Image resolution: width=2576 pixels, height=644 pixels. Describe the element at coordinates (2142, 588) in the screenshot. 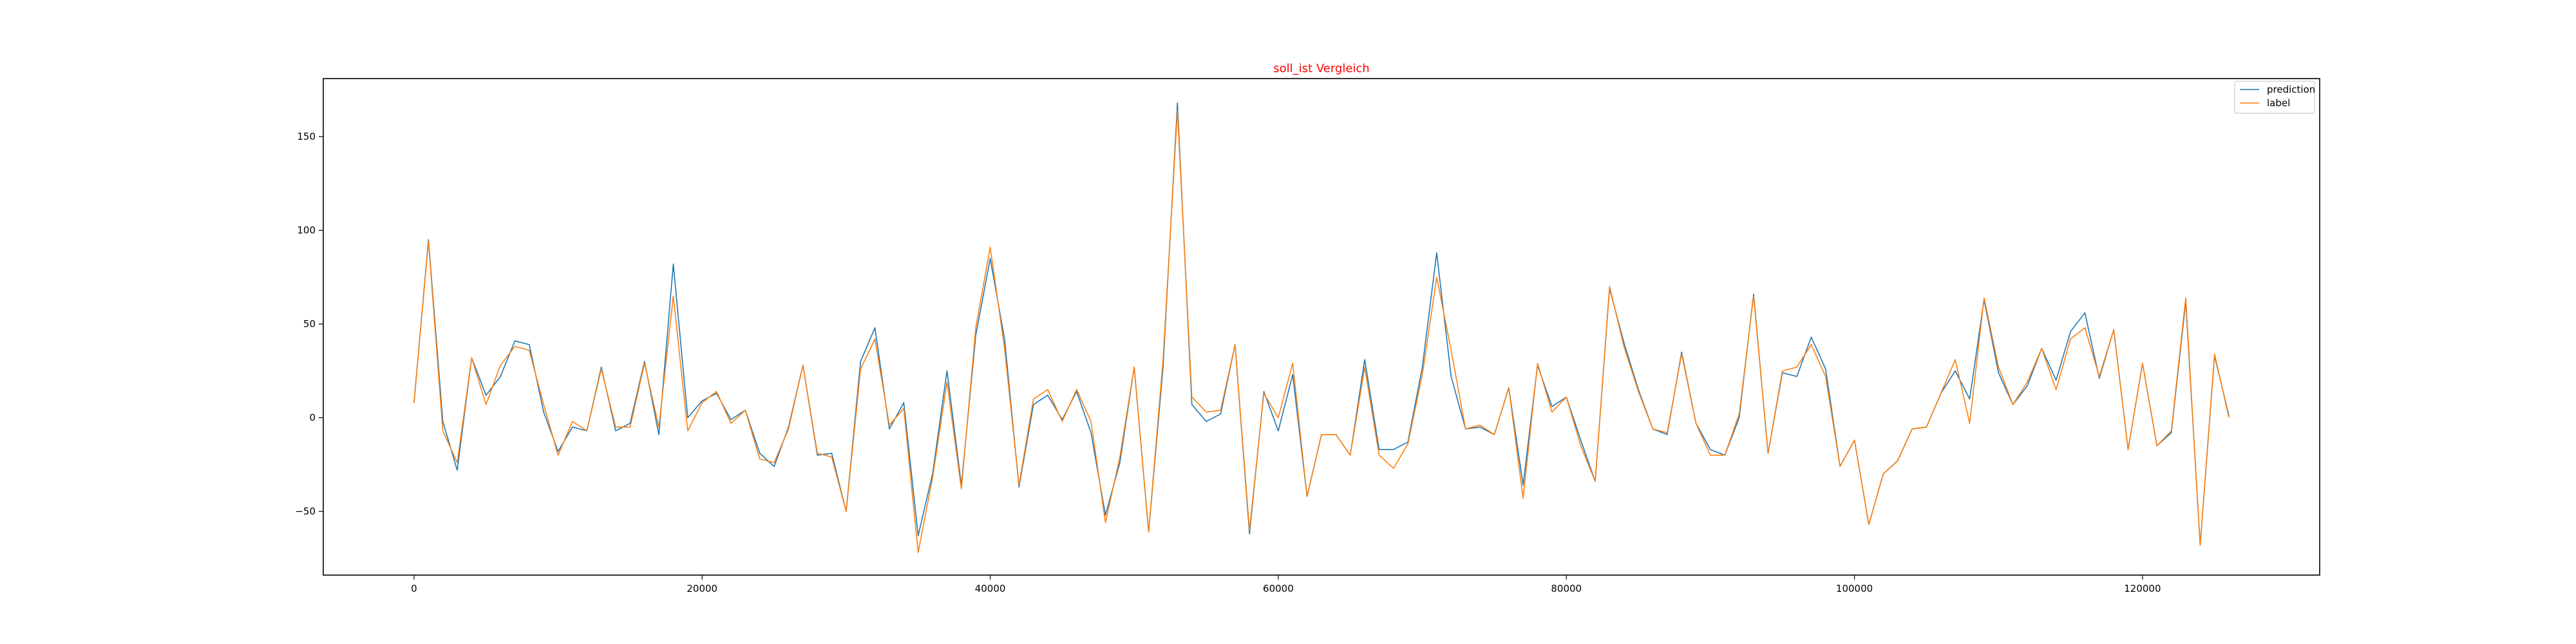

I see `x-tick-label: 120000` at that location.